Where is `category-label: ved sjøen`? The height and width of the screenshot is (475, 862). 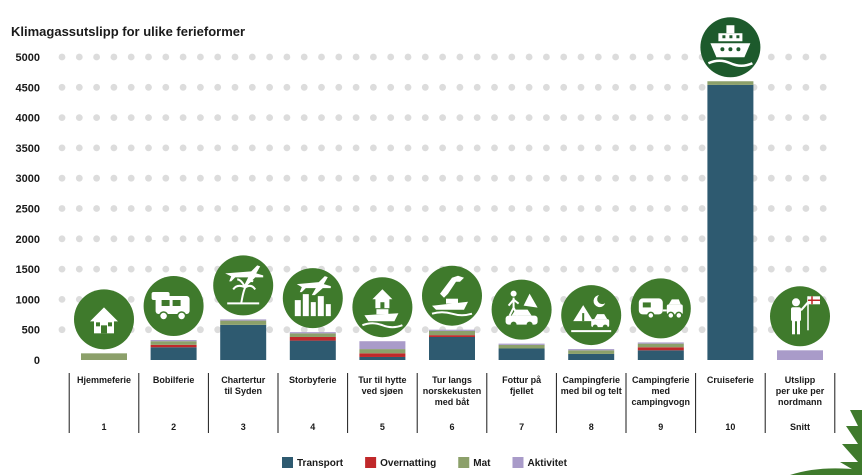
category-label: ved sjøen is located at coordinates (383, 391).